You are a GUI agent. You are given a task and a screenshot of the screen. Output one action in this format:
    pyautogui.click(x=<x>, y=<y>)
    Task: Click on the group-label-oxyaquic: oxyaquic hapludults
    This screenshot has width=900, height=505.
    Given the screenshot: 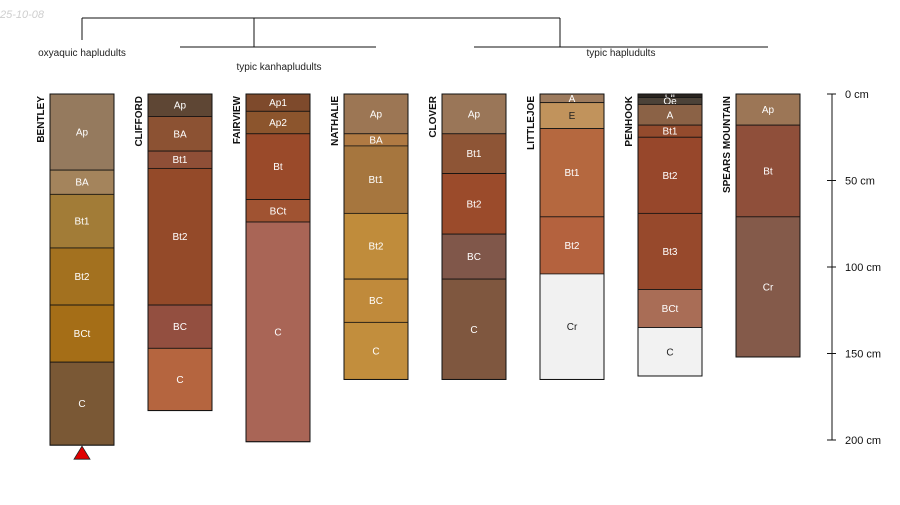 What is the action you would take?
    pyautogui.click(x=82, y=53)
    